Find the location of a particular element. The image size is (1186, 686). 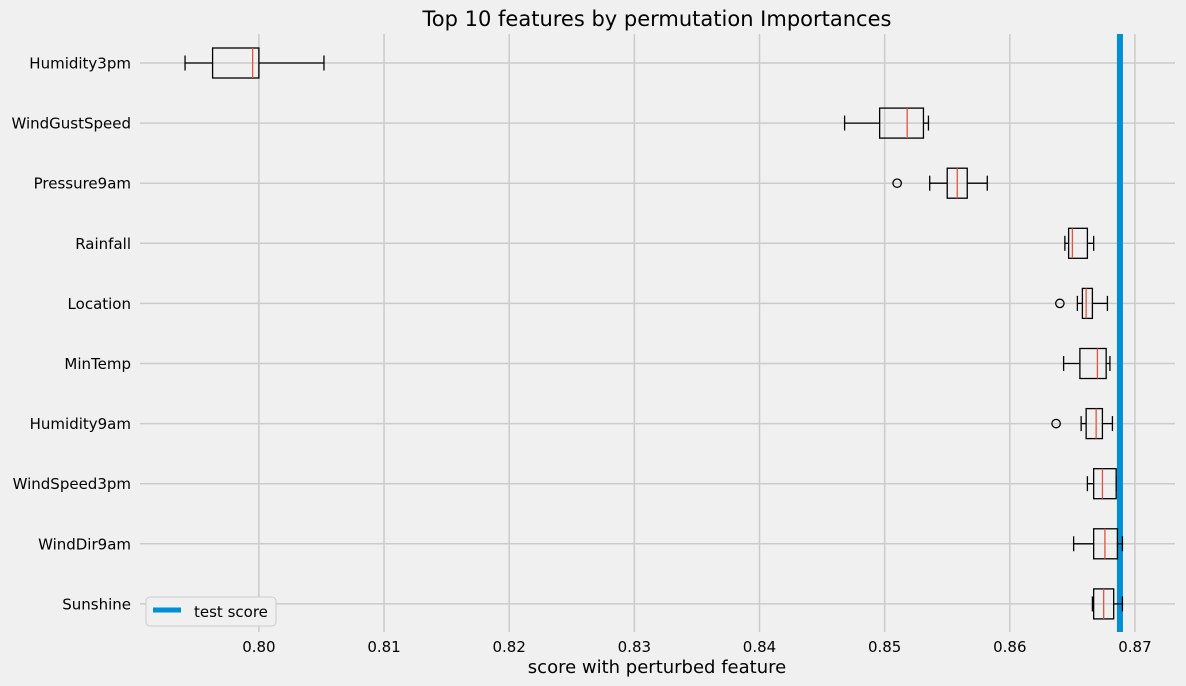

box-Sunshine is located at coordinates (1107, 604).